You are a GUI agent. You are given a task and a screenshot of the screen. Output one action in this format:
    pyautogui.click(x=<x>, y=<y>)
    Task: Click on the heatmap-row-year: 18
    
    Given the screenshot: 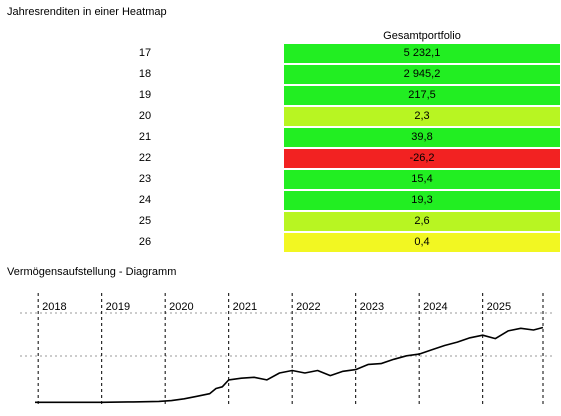 What is the action you would take?
    pyautogui.click(x=145, y=74)
    